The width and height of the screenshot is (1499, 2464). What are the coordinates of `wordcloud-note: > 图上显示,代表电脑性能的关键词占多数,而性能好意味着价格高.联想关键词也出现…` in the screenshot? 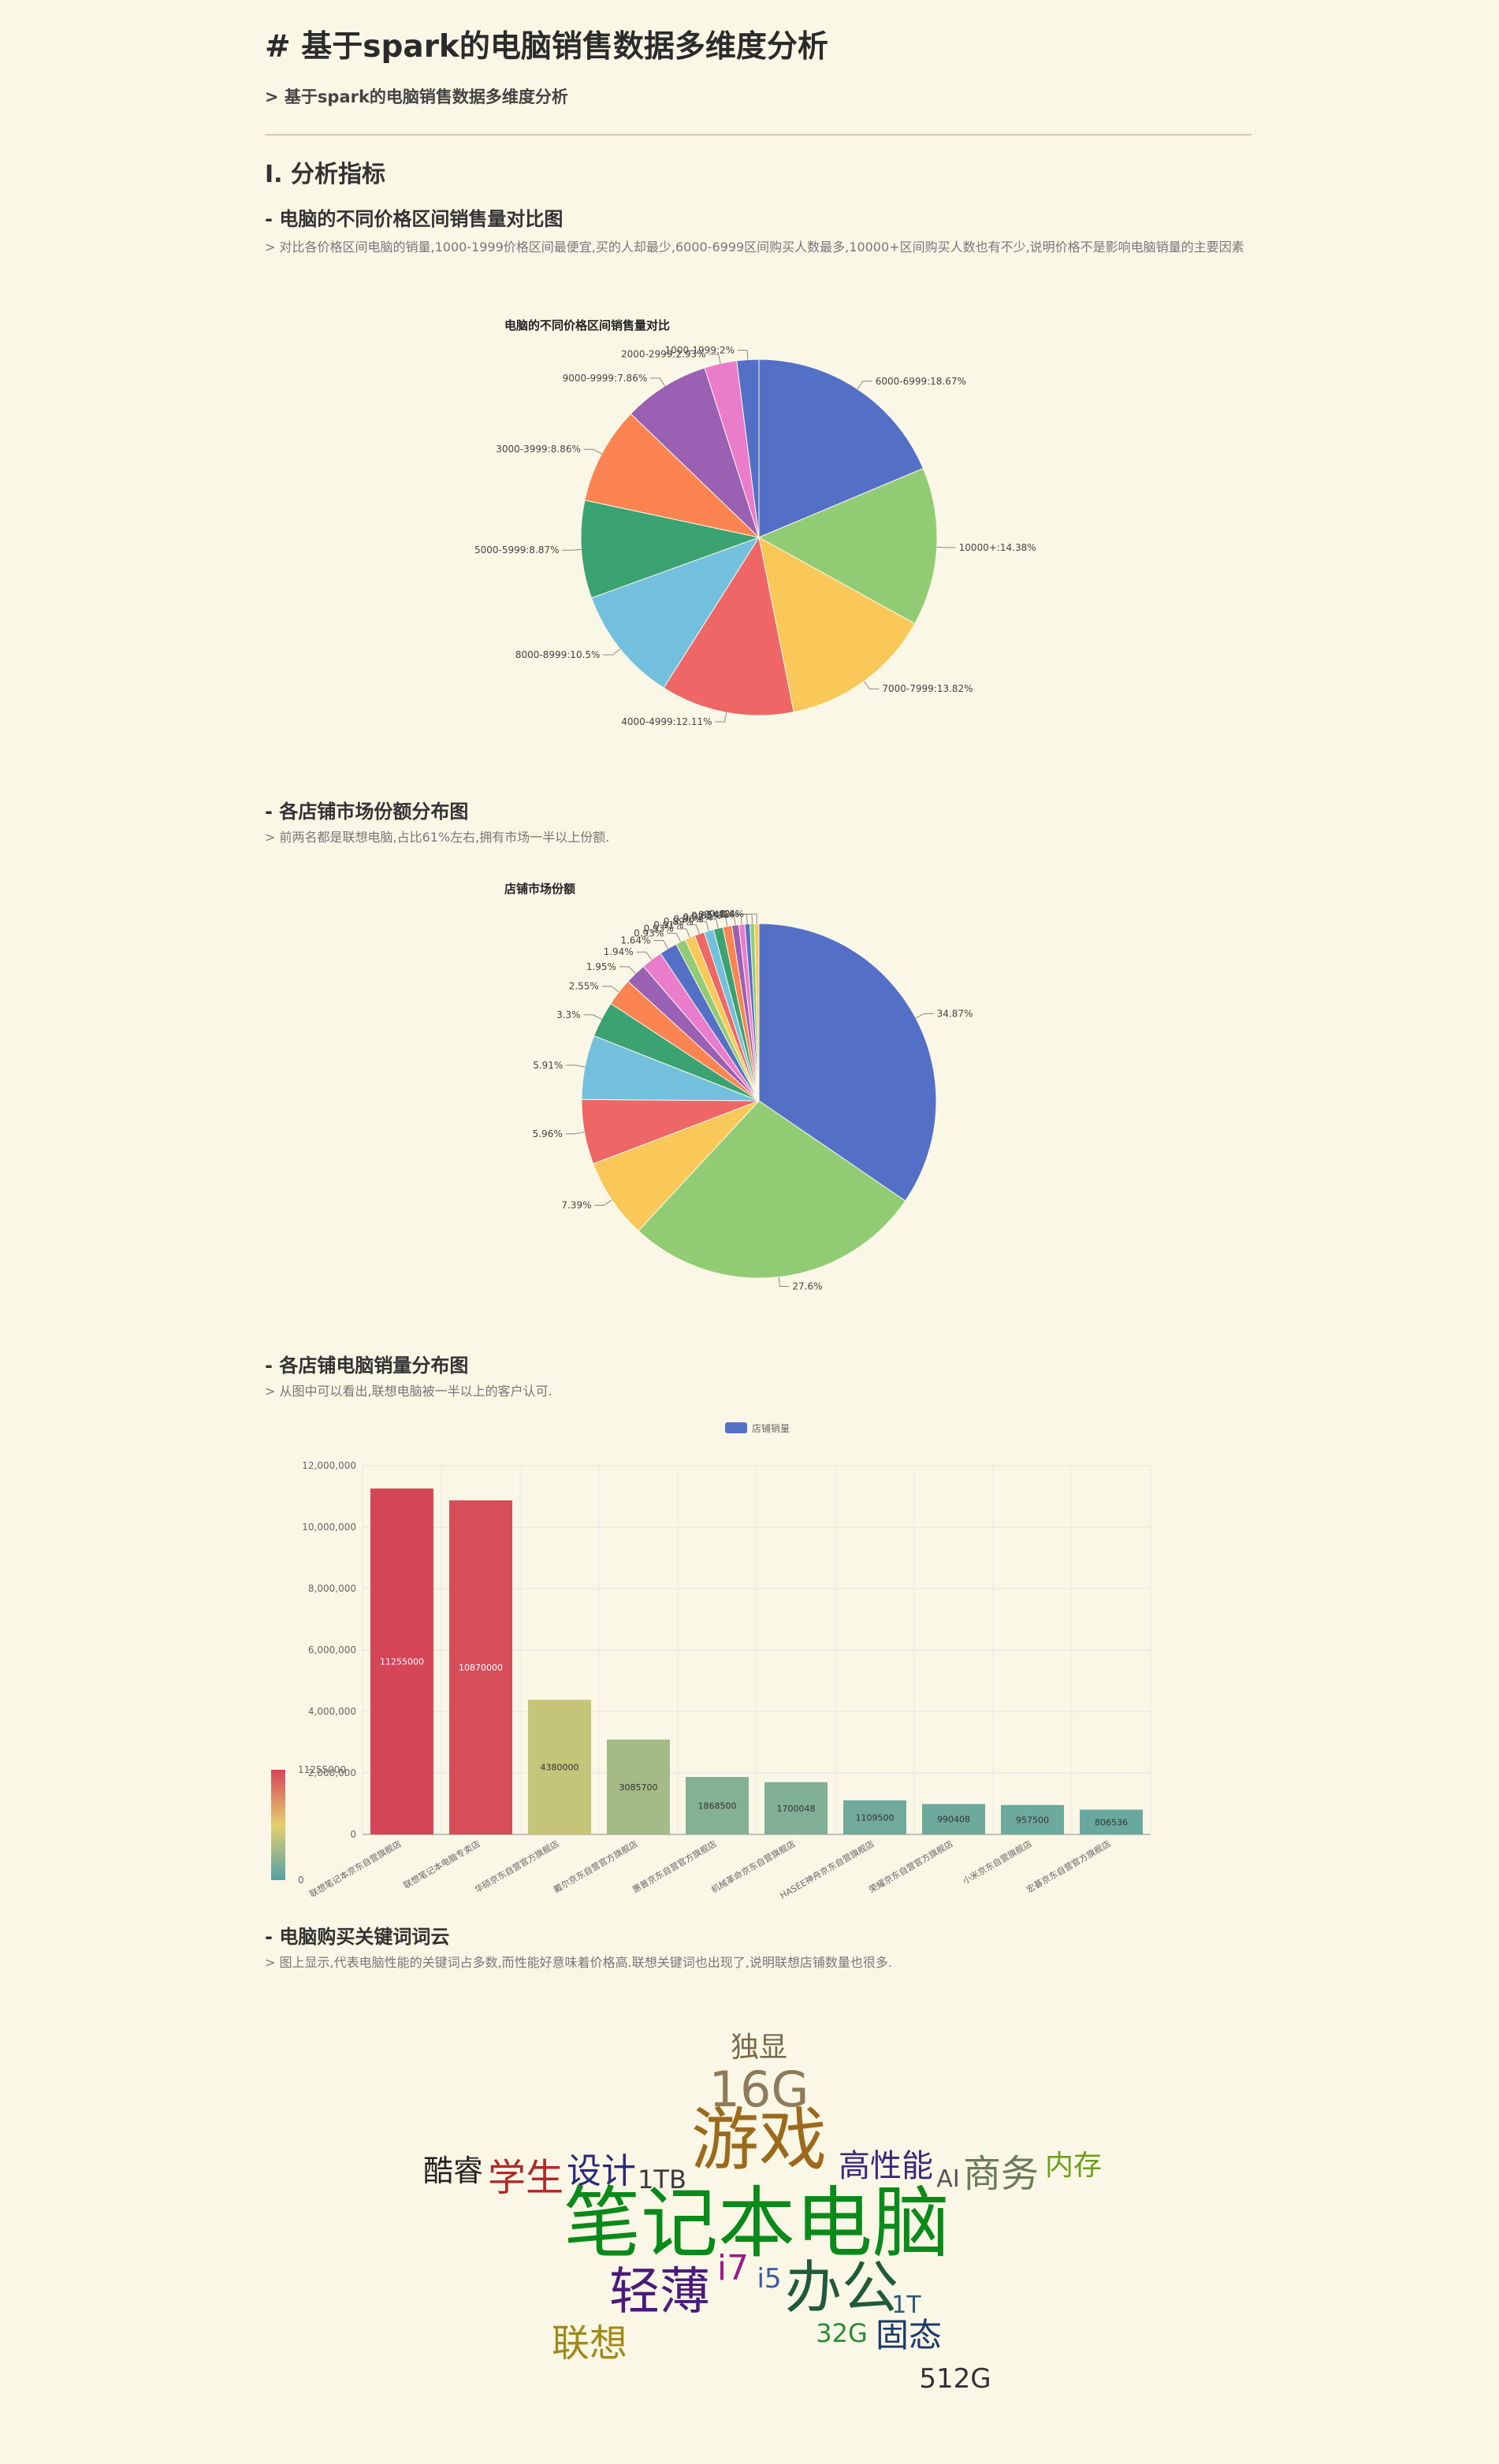 It's located at (578, 1962).